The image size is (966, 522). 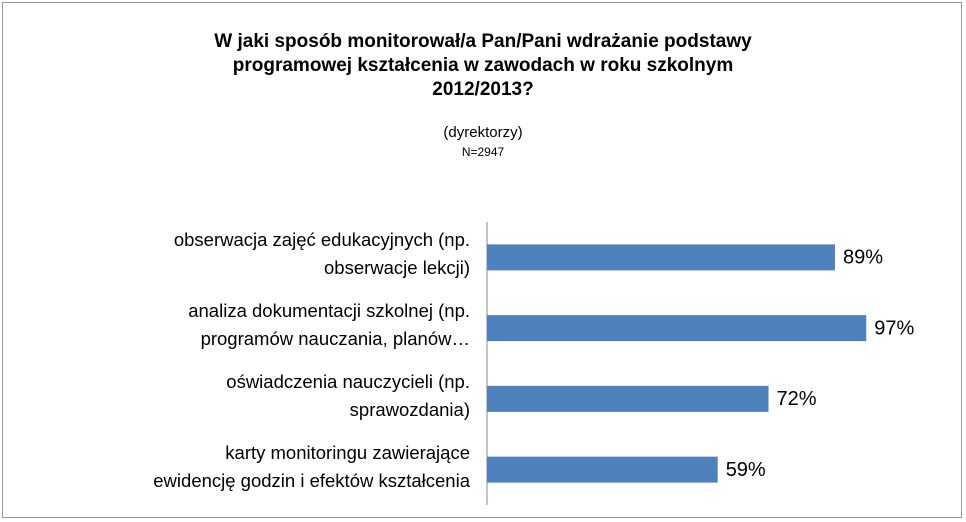 What do you see at coordinates (797, 399) in the screenshot?
I see `data-label: 72%` at bounding box center [797, 399].